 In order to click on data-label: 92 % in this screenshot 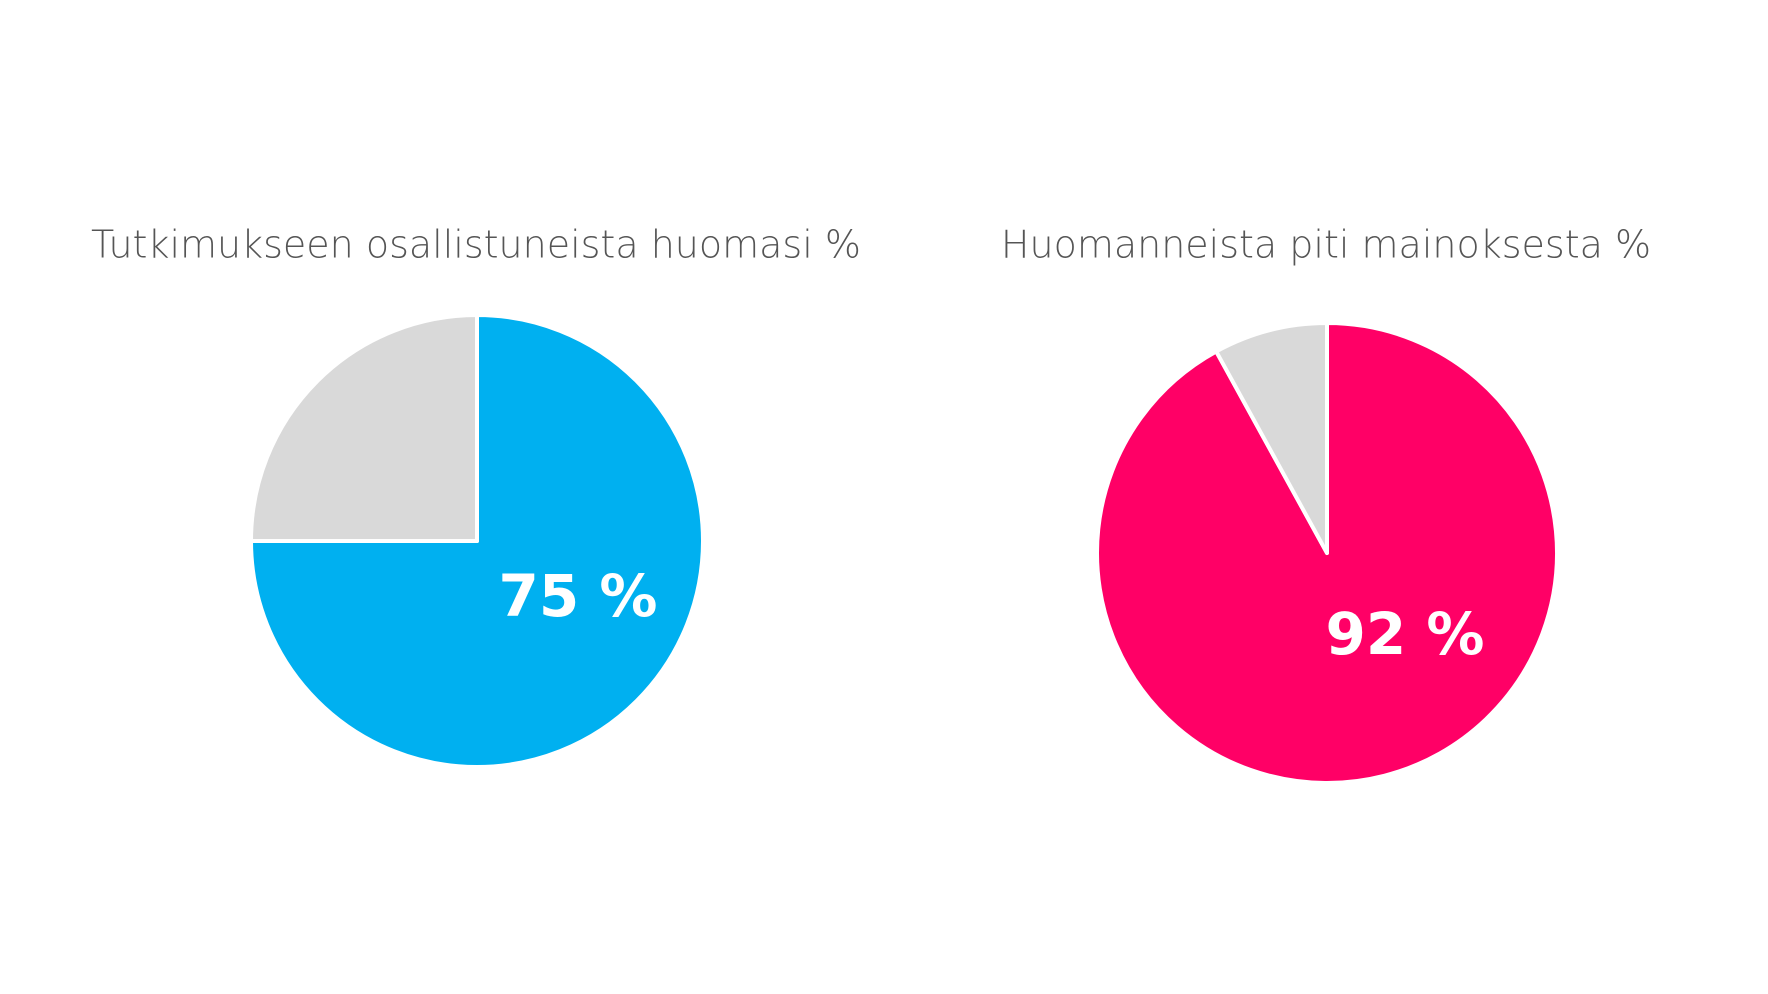, I will do `click(1404, 634)`.